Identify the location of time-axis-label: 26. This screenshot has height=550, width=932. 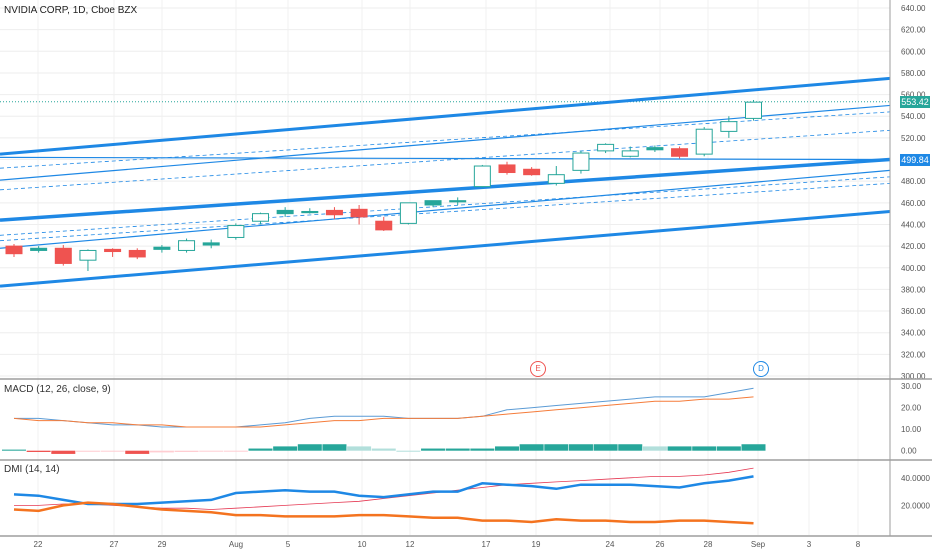
(660, 544).